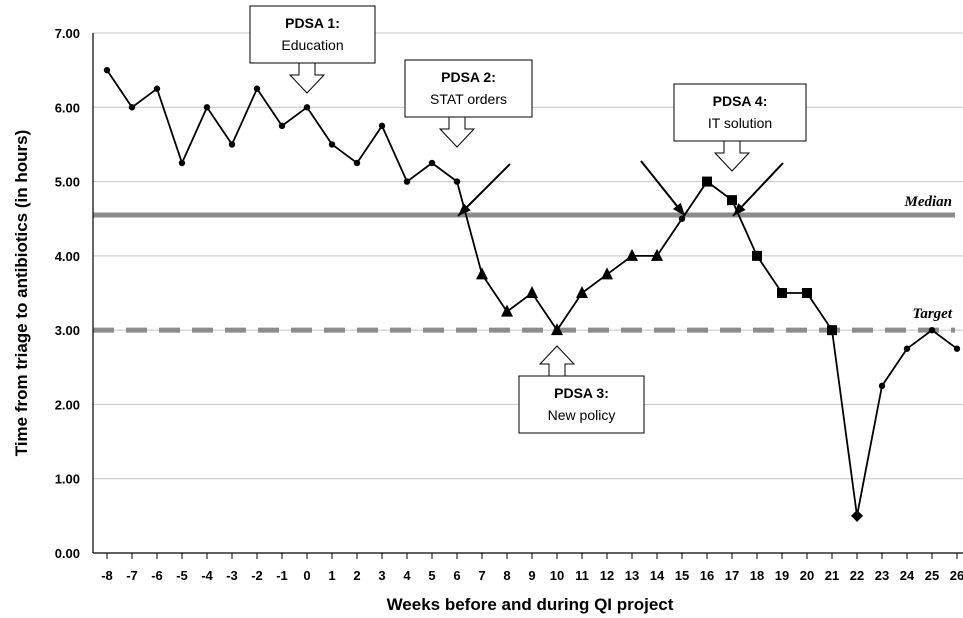 The width and height of the screenshot is (963, 618). I want to click on x-tick-label: 7, so click(481, 575).